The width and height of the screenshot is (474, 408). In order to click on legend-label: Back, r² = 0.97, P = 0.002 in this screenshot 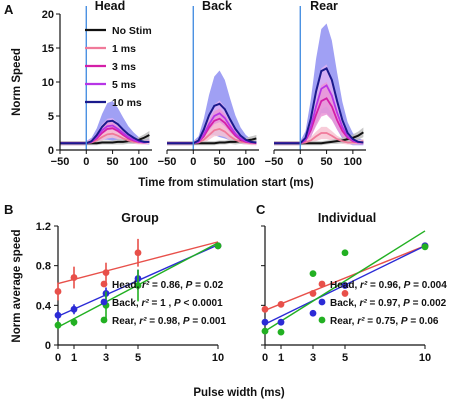, I will do `click(388, 303)`.